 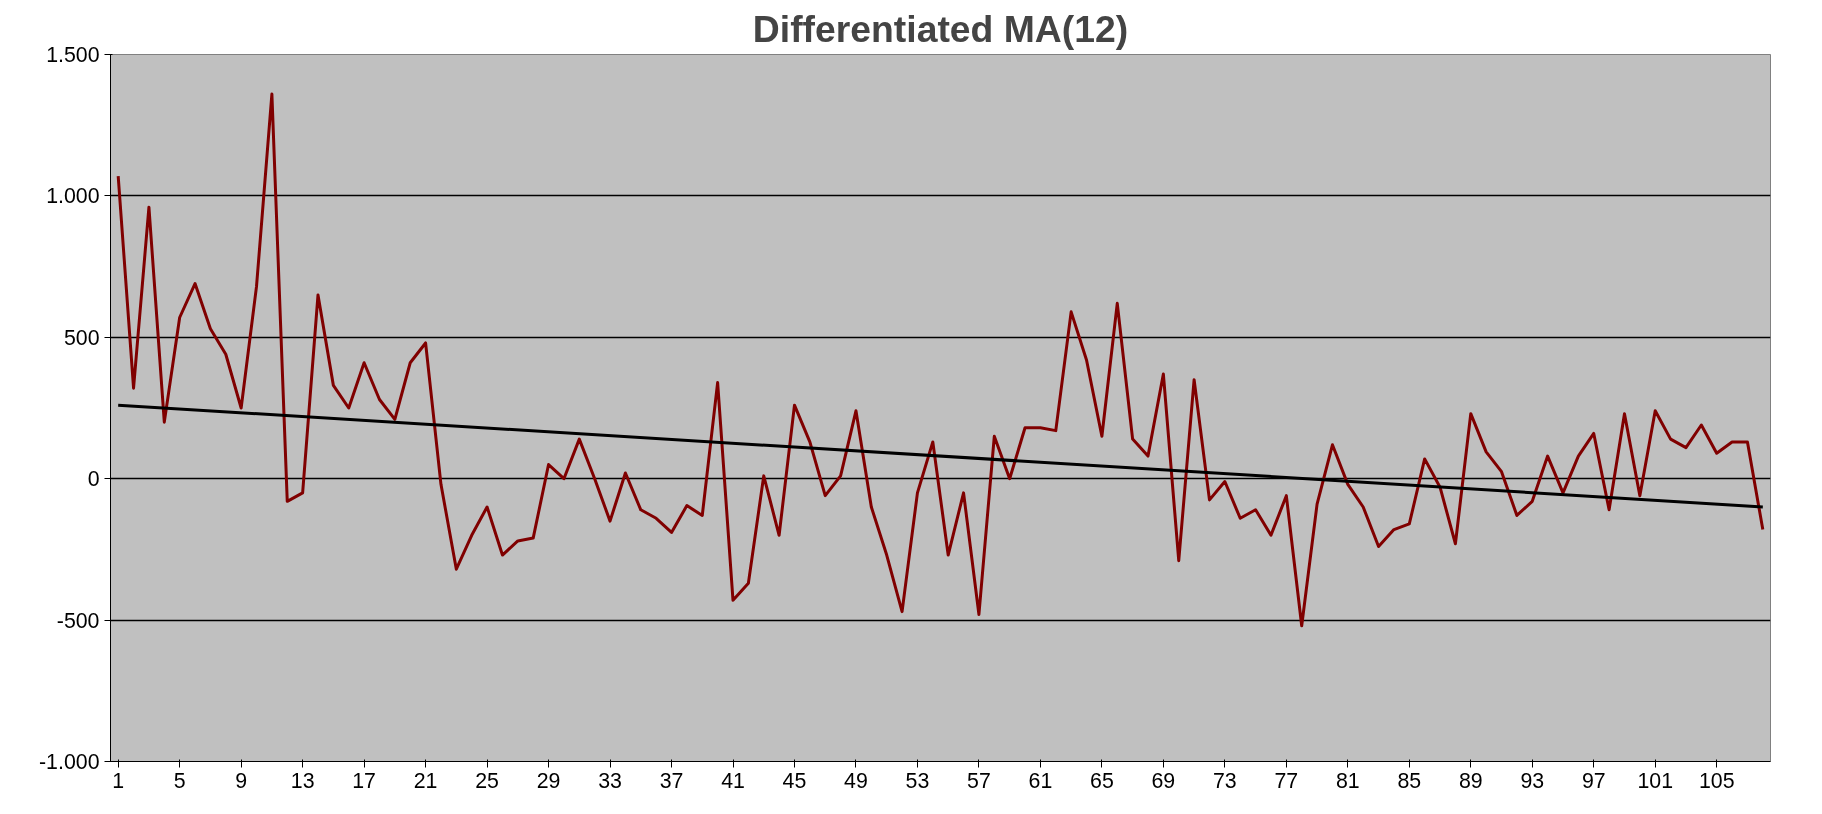 I want to click on x-tick-label: 73, so click(x=1224, y=780).